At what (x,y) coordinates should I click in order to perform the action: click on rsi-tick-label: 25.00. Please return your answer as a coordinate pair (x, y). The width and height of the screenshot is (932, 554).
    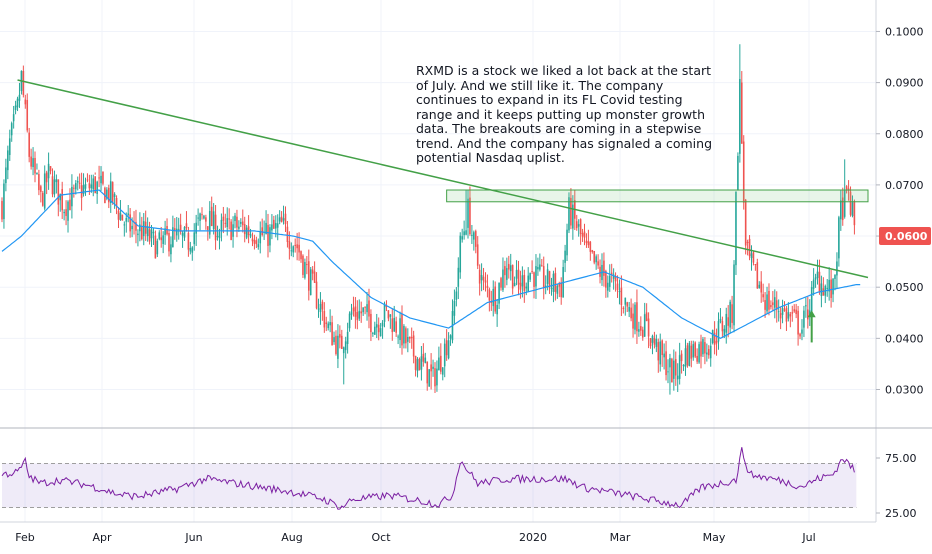
    Looking at the image, I should click on (901, 513).